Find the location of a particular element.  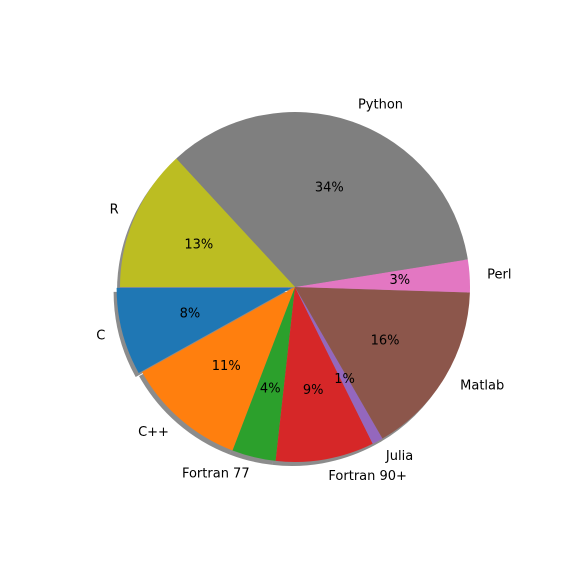

pct-label-c: 8% is located at coordinates (190, 314).